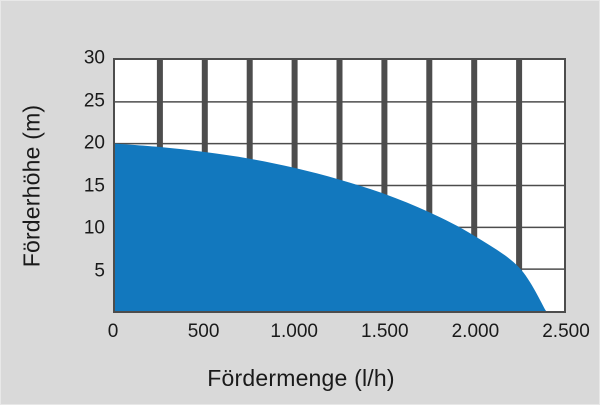 This screenshot has height=405, width=600. Describe the element at coordinates (385, 331) in the screenshot. I see `x-axis-tick-label: 1.500` at that location.